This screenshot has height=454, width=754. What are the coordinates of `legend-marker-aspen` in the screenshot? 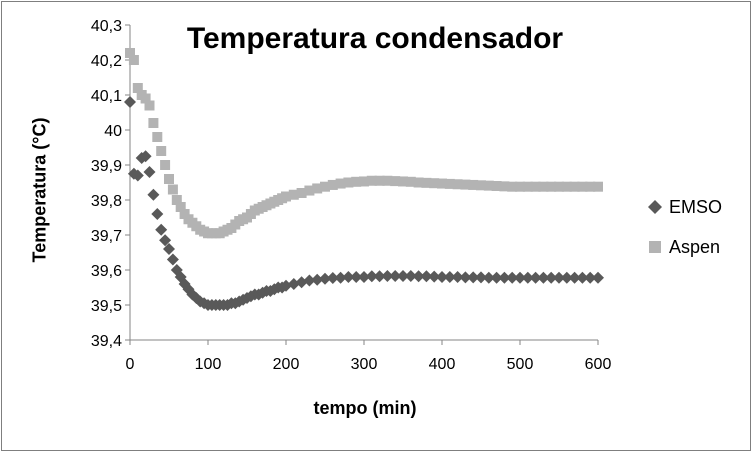 It's located at (655, 247).